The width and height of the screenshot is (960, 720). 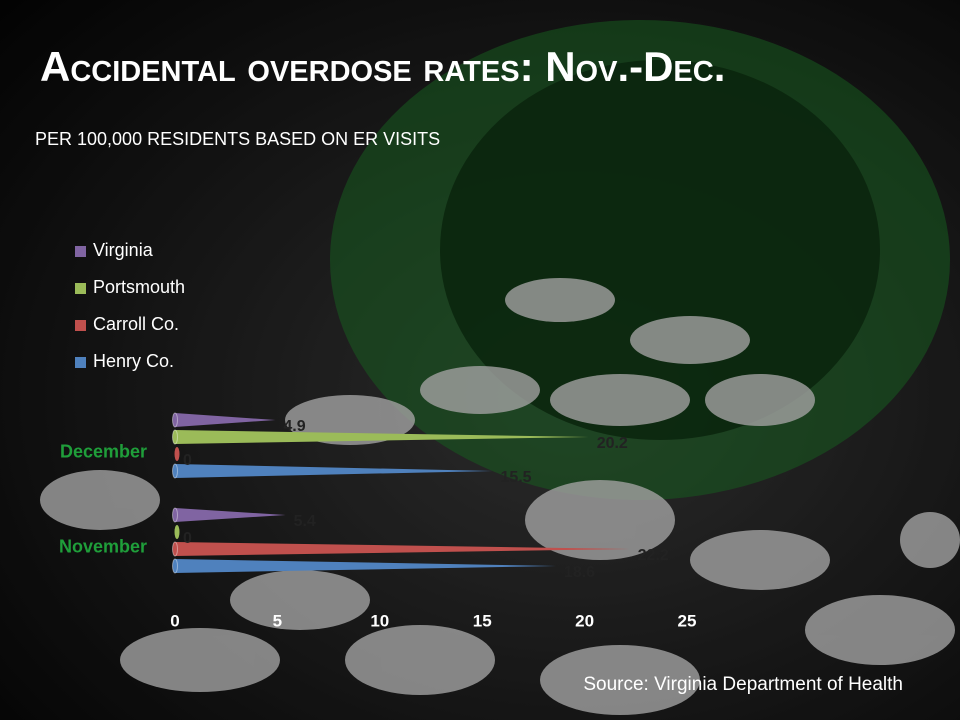 I want to click on category-label: November, so click(x=103, y=546).